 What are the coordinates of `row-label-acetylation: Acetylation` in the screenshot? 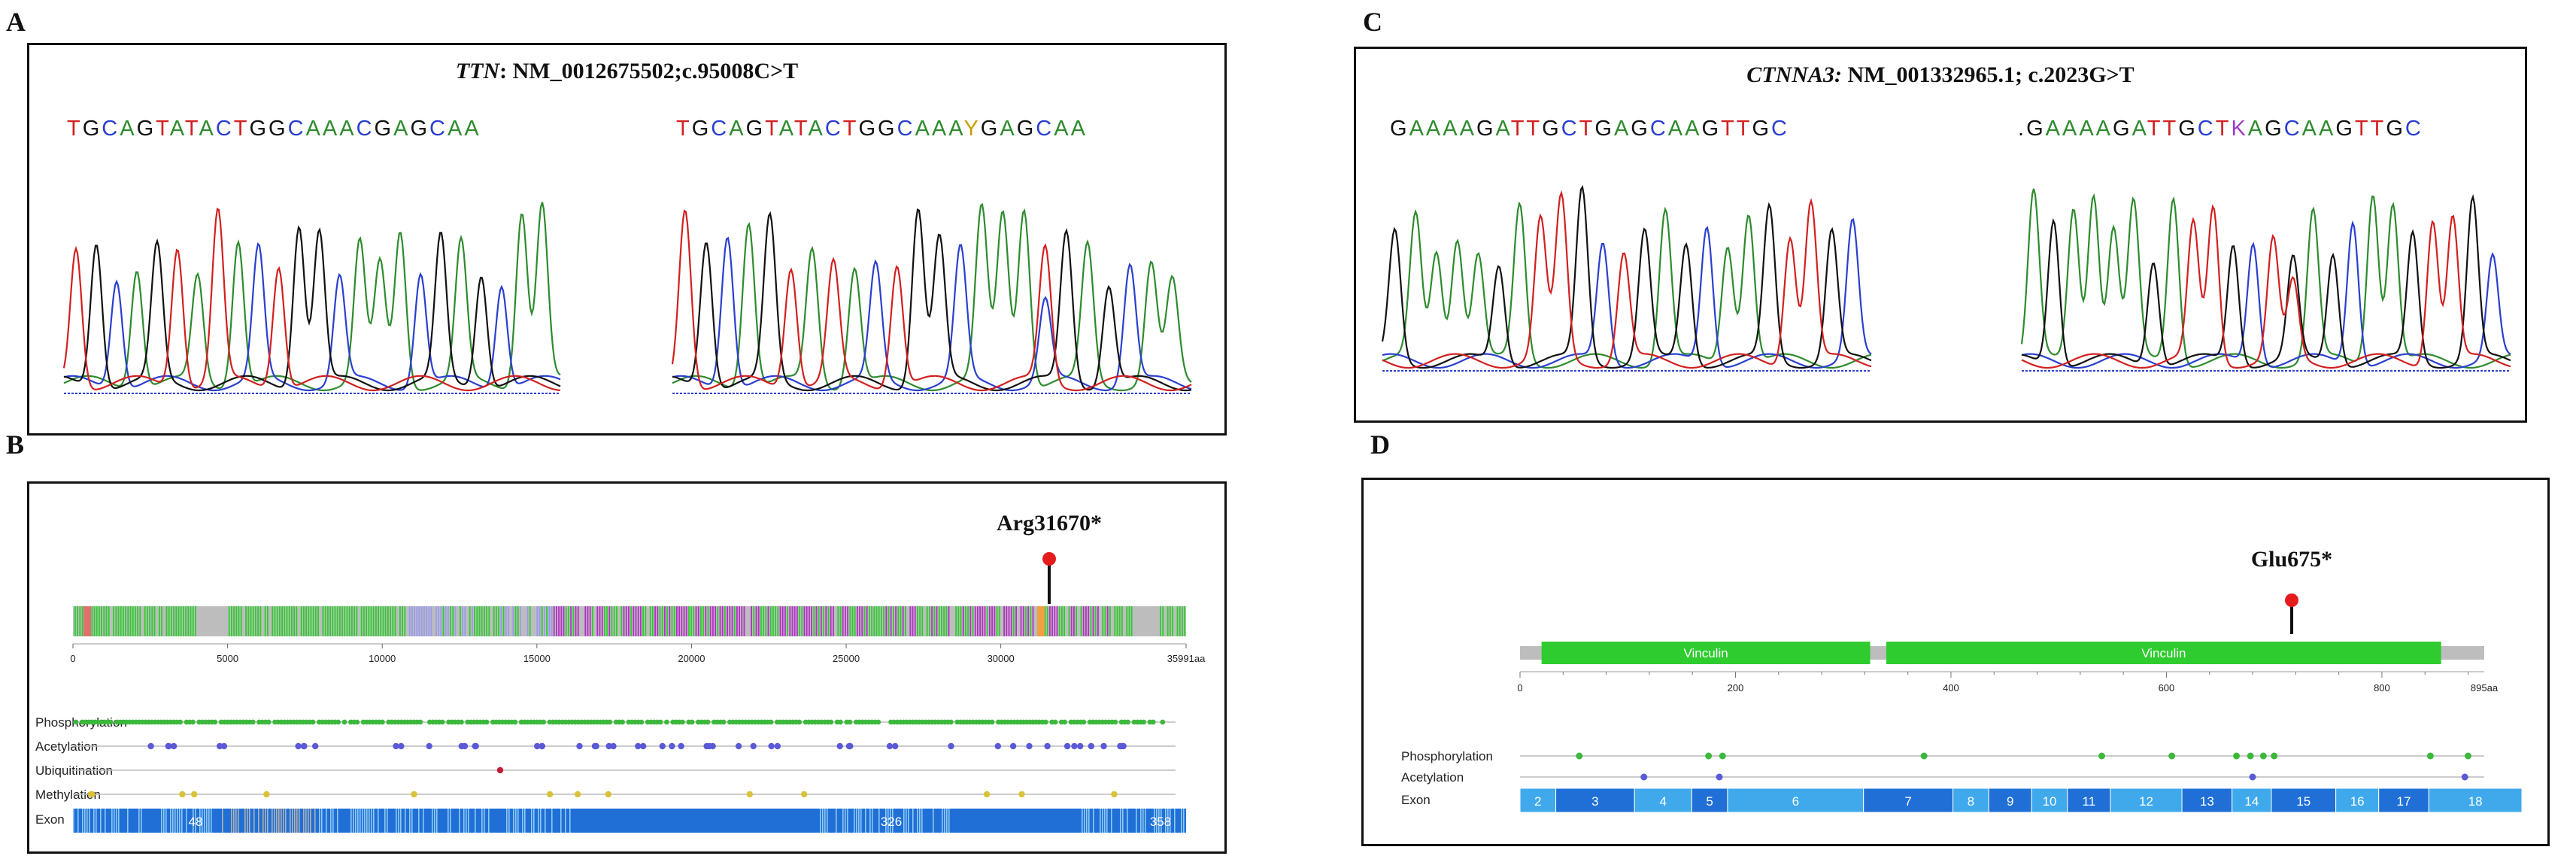 It's located at (1432, 778).